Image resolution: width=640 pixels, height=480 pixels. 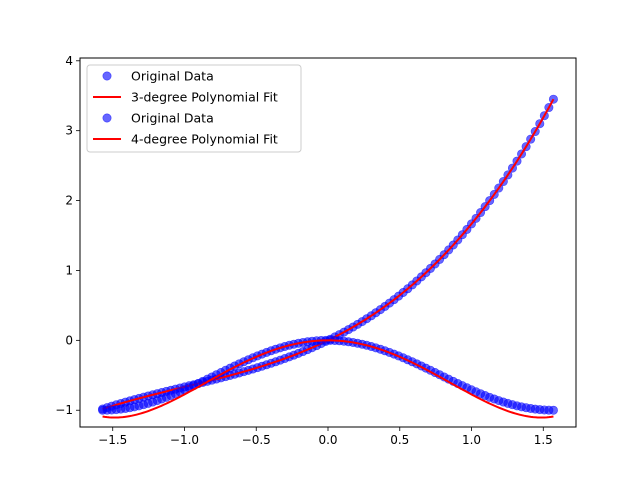 What do you see at coordinates (327, 440) in the screenshot?
I see `x-tick-label: 0.0` at bounding box center [327, 440].